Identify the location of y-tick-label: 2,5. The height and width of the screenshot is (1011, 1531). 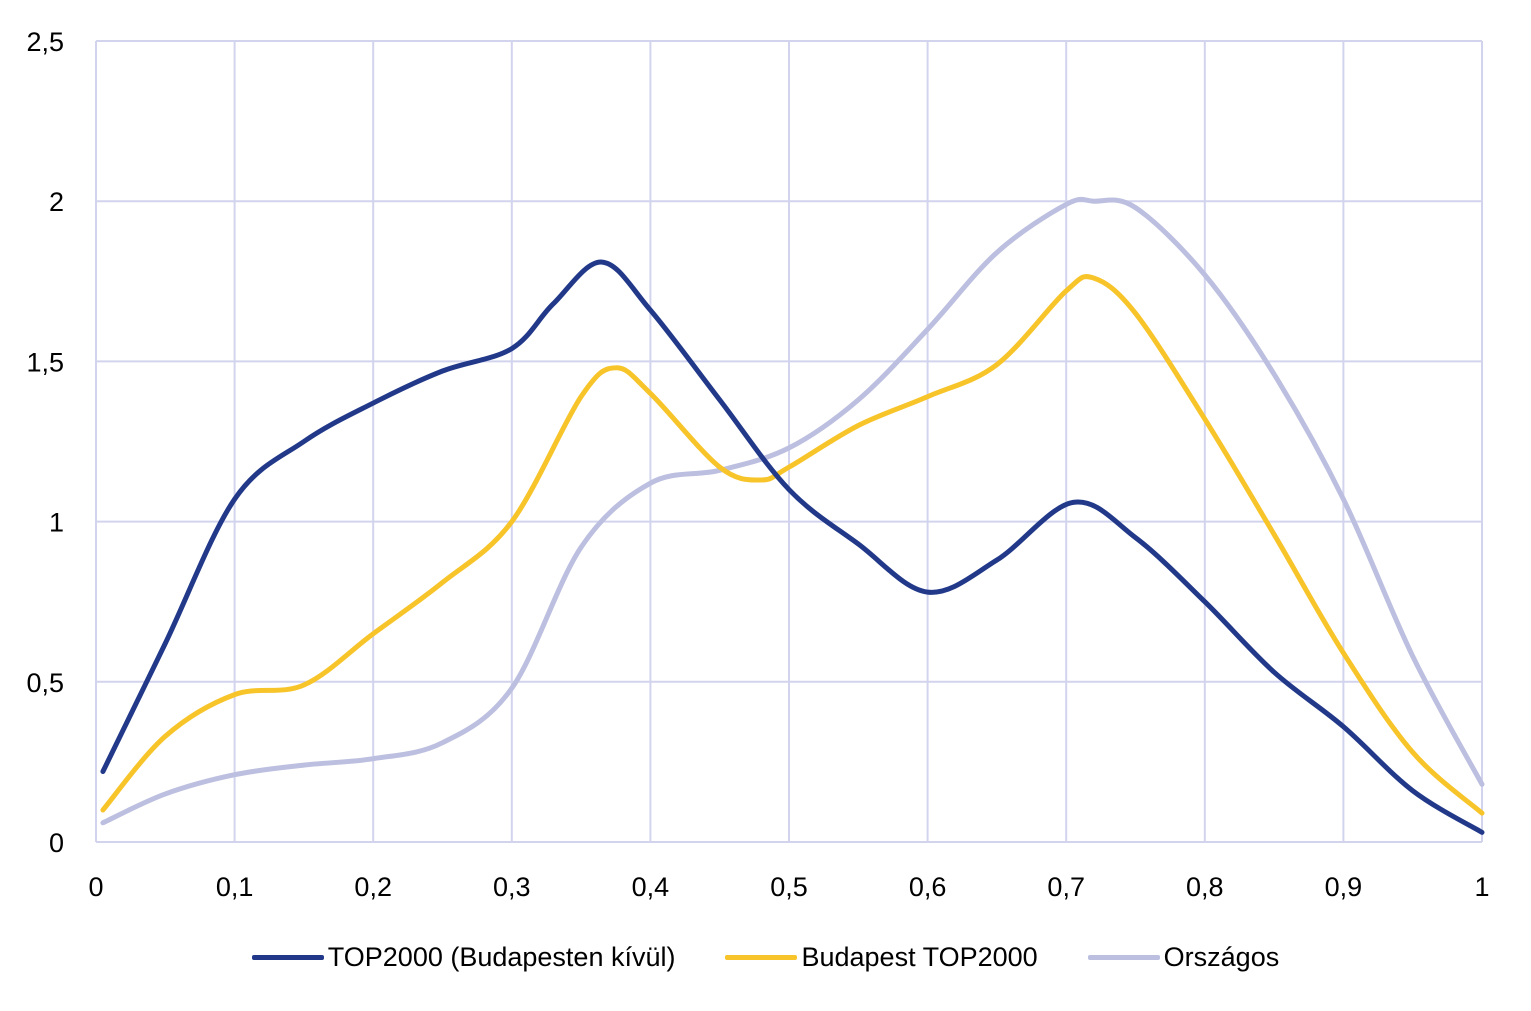
(45, 42).